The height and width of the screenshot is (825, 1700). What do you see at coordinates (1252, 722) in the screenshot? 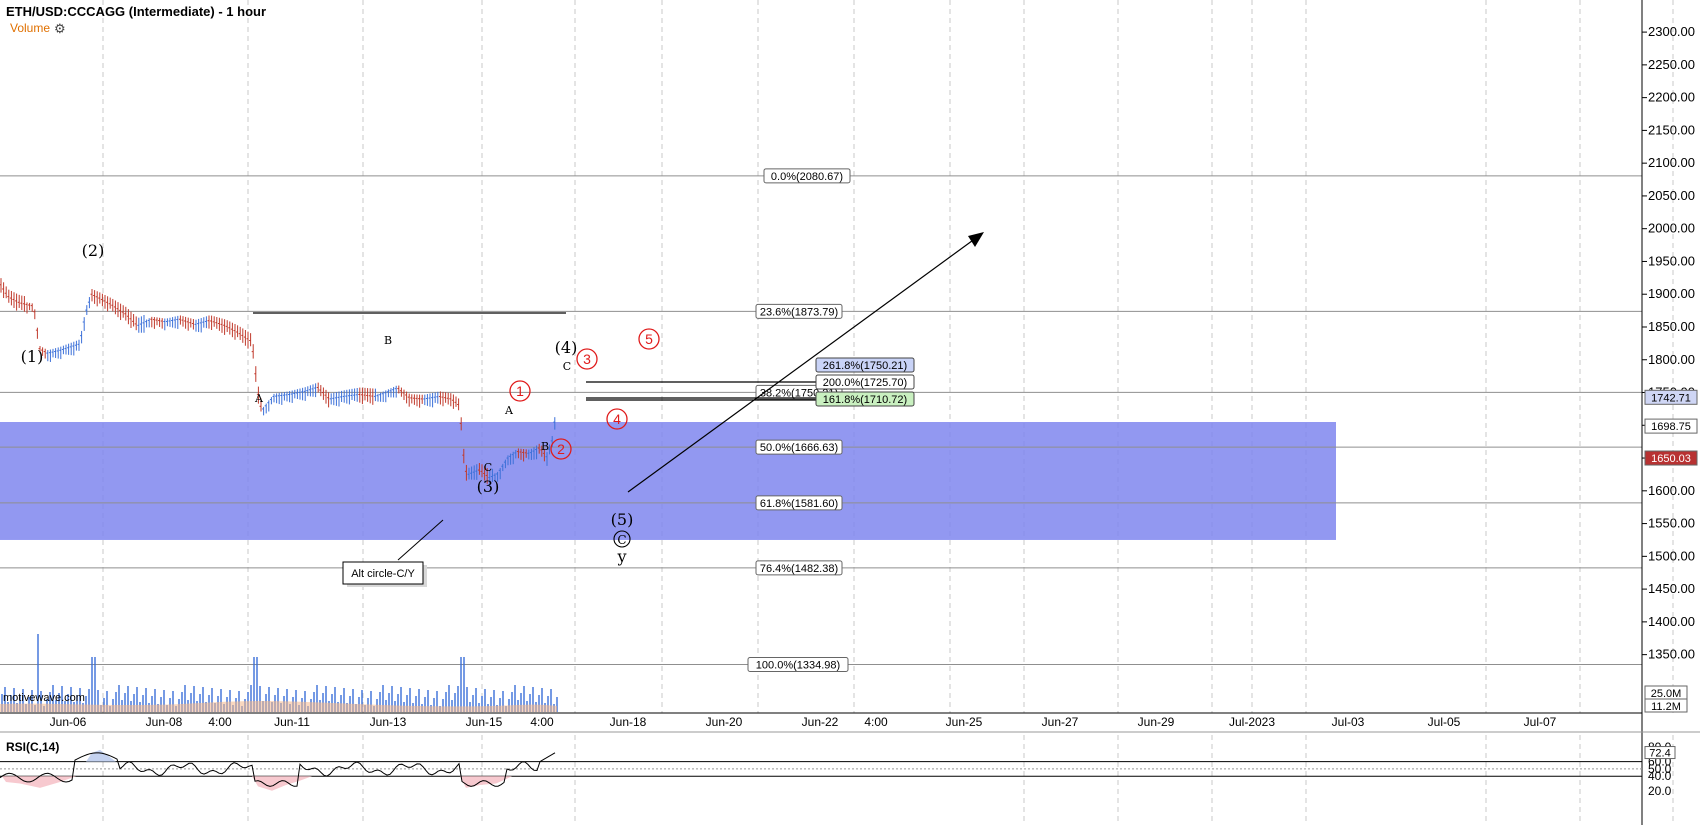
I see `time-axis-tick-label: Jul-2023` at bounding box center [1252, 722].